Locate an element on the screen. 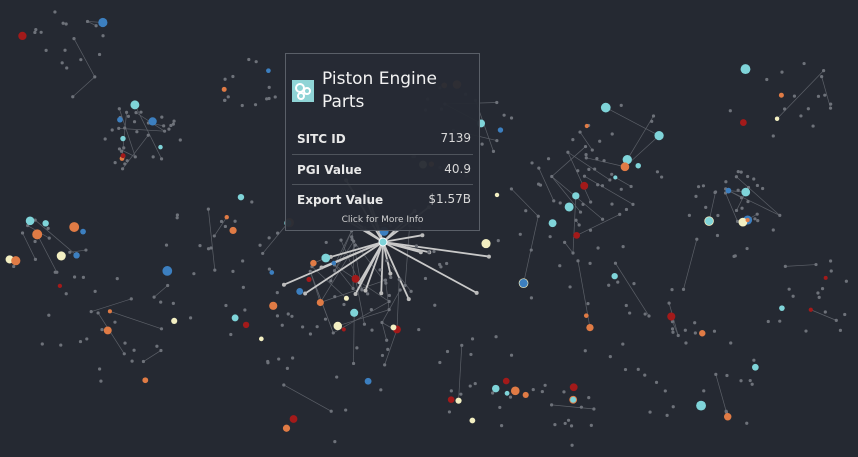 This screenshot has width=858, height=457. tooltip-row: Export Value $1.57B is located at coordinates (382, 199).